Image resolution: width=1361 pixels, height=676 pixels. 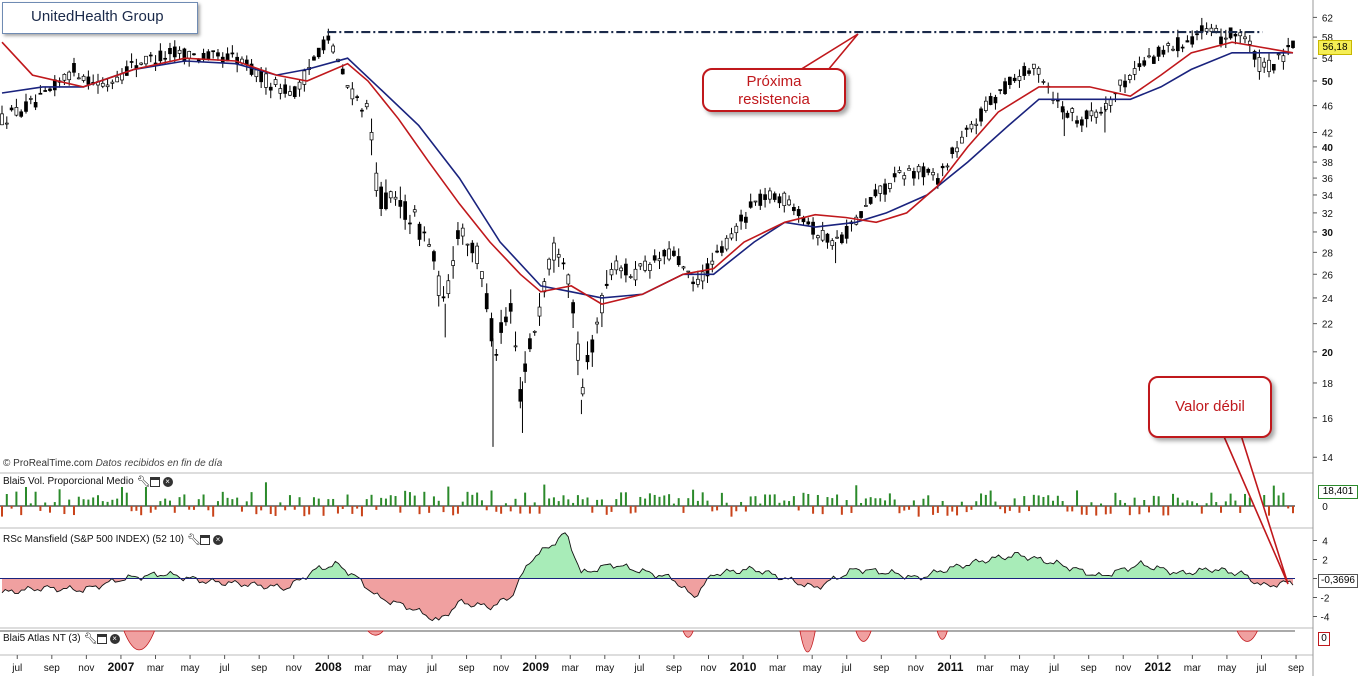 I want to click on y-tick-label: 36, so click(x=1328, y=179).